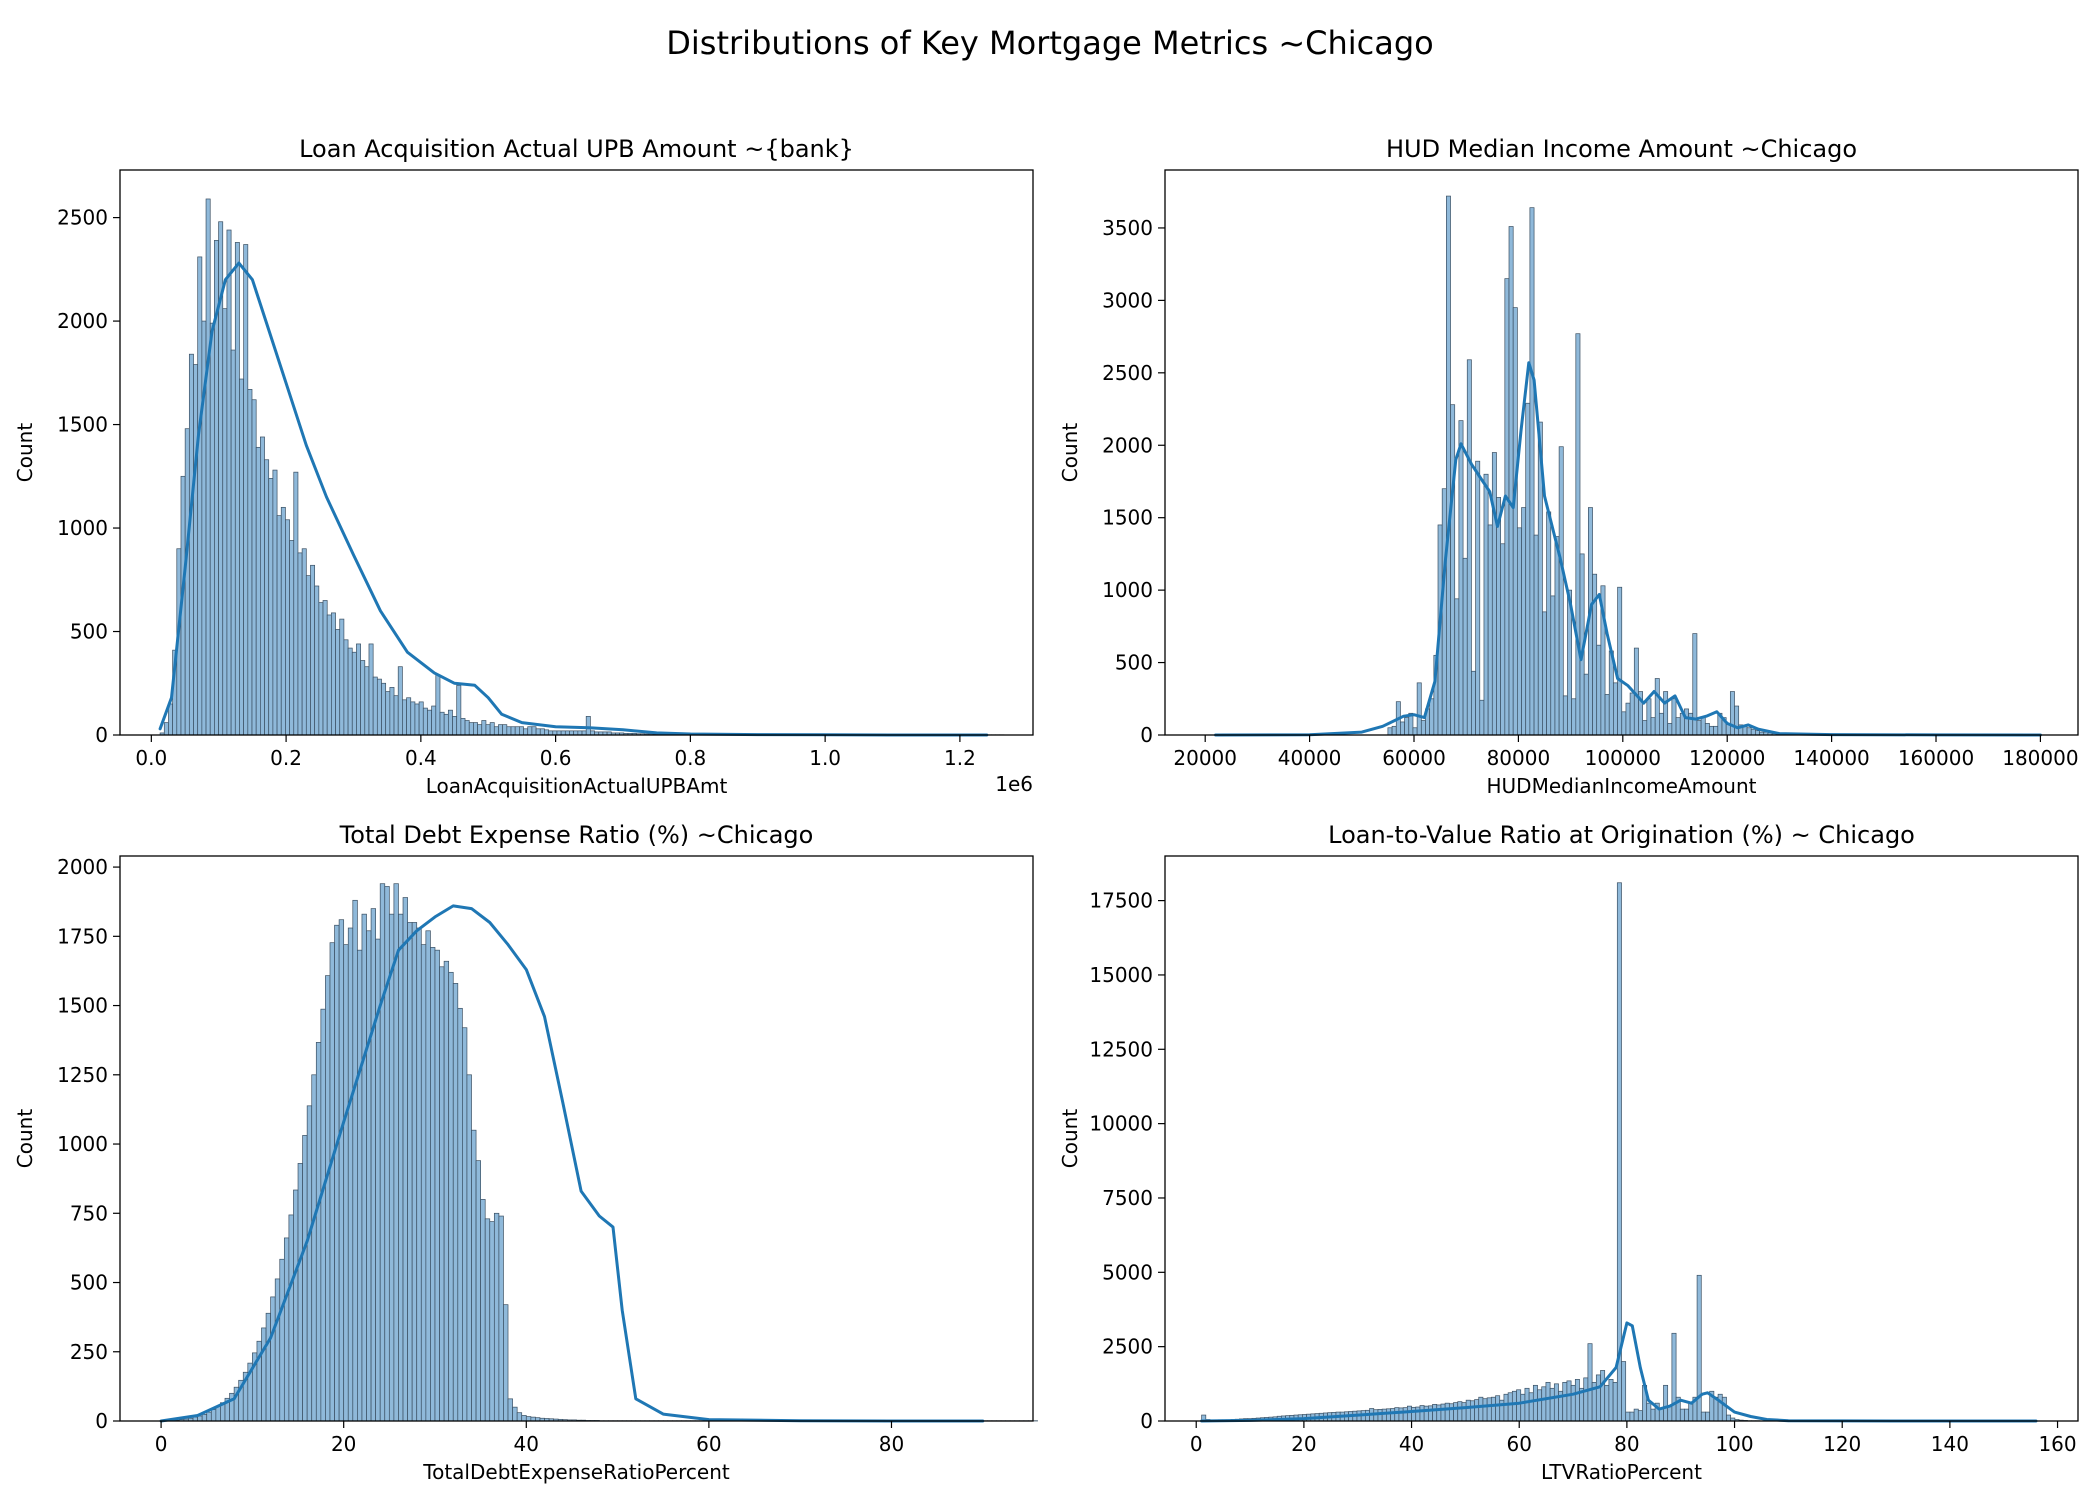 This screenshot has width=2100, height=1500. I want to click on y-tick-label: 5000, so click(1127, 1272).